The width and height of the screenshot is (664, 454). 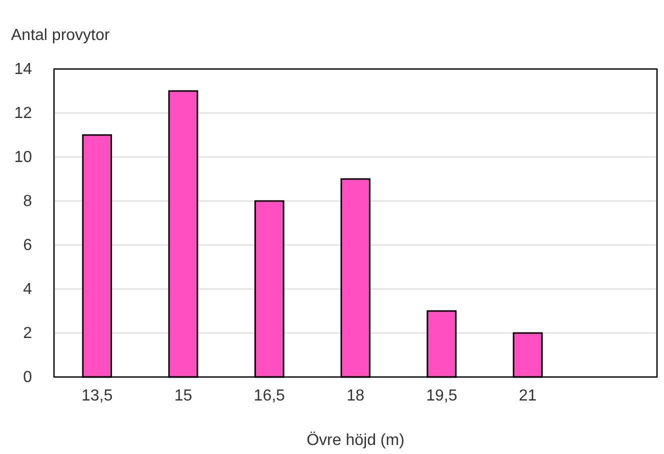 I want to click on y-tick-label: 10, so click(x=23, y=157).